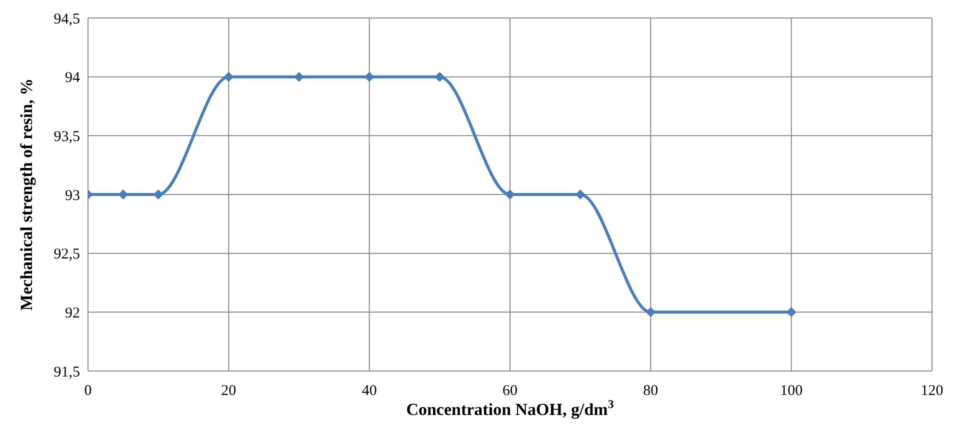 The height and width of the screenshot is (437, 960). Describe the element at coordinates (791, 391) in the screenshot. I see `x-tick-label: 100` at that location.